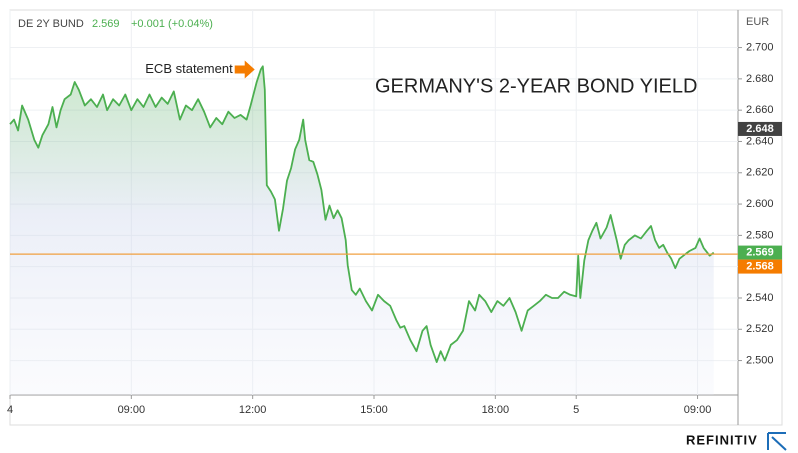 Image resolution: width=798 pixels, height=453 pixels. Describe the element at coordinates (106, 24) in the screenshot. I see `last-price: 2.569` at that location.